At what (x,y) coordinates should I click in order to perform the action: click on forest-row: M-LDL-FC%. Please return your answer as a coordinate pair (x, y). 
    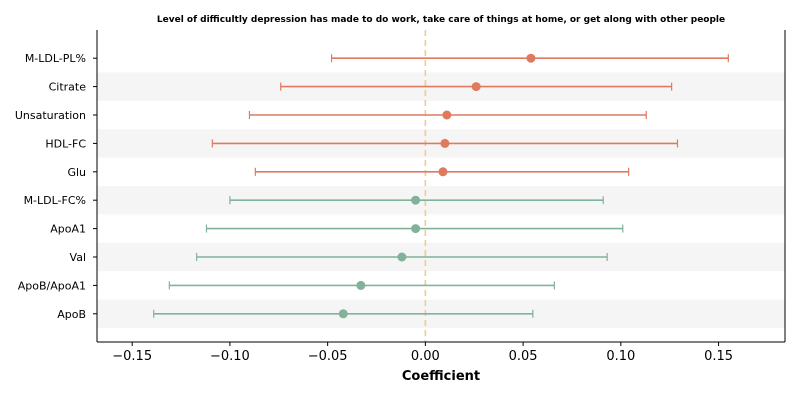
    Looking at the image, I should click on (314, 200).